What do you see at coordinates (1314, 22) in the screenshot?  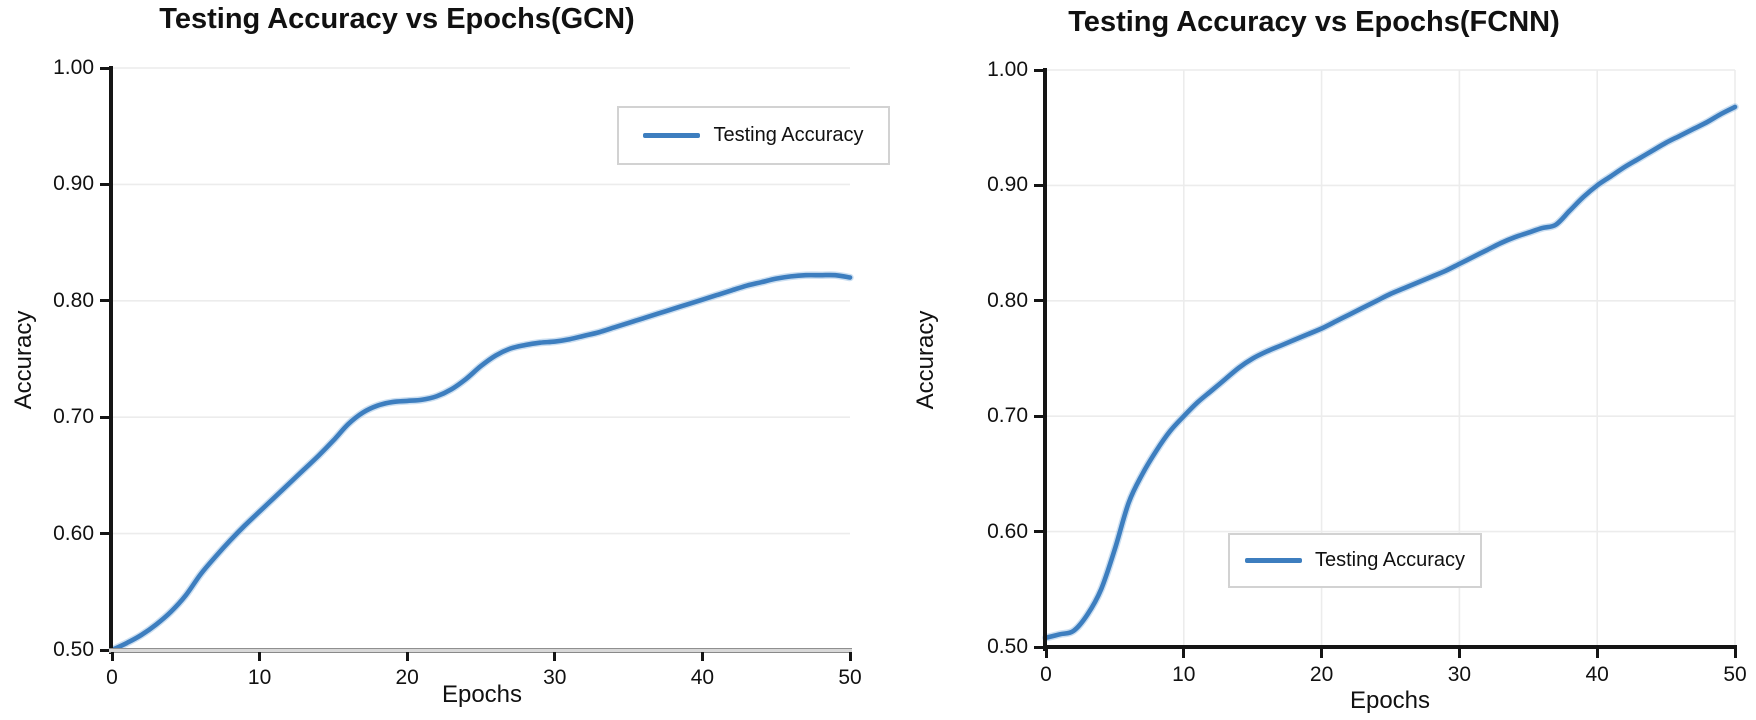 I see `chart-title: Testing Accuracy vs Epochs(FCNN)` at bounding box center [1314, 22].